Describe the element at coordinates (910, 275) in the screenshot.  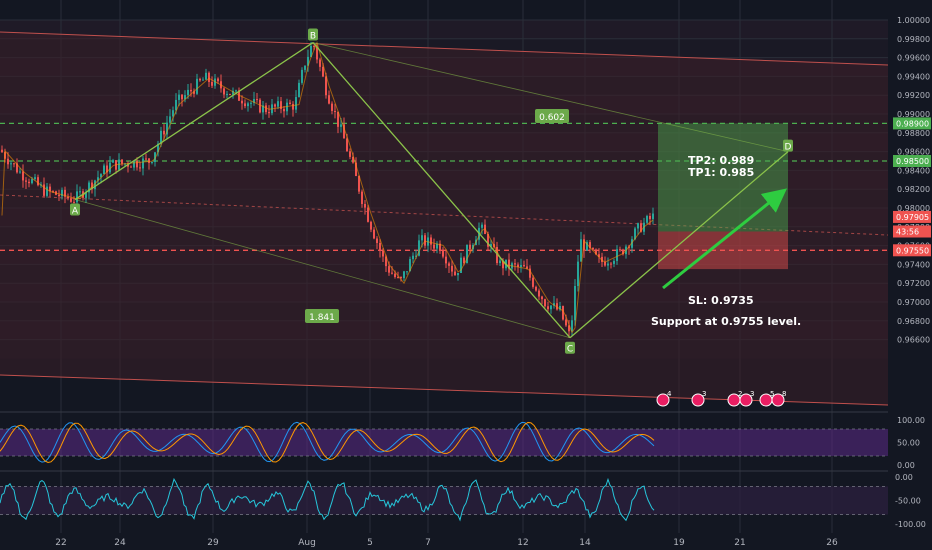
I see `price-axis-bg` at that location.